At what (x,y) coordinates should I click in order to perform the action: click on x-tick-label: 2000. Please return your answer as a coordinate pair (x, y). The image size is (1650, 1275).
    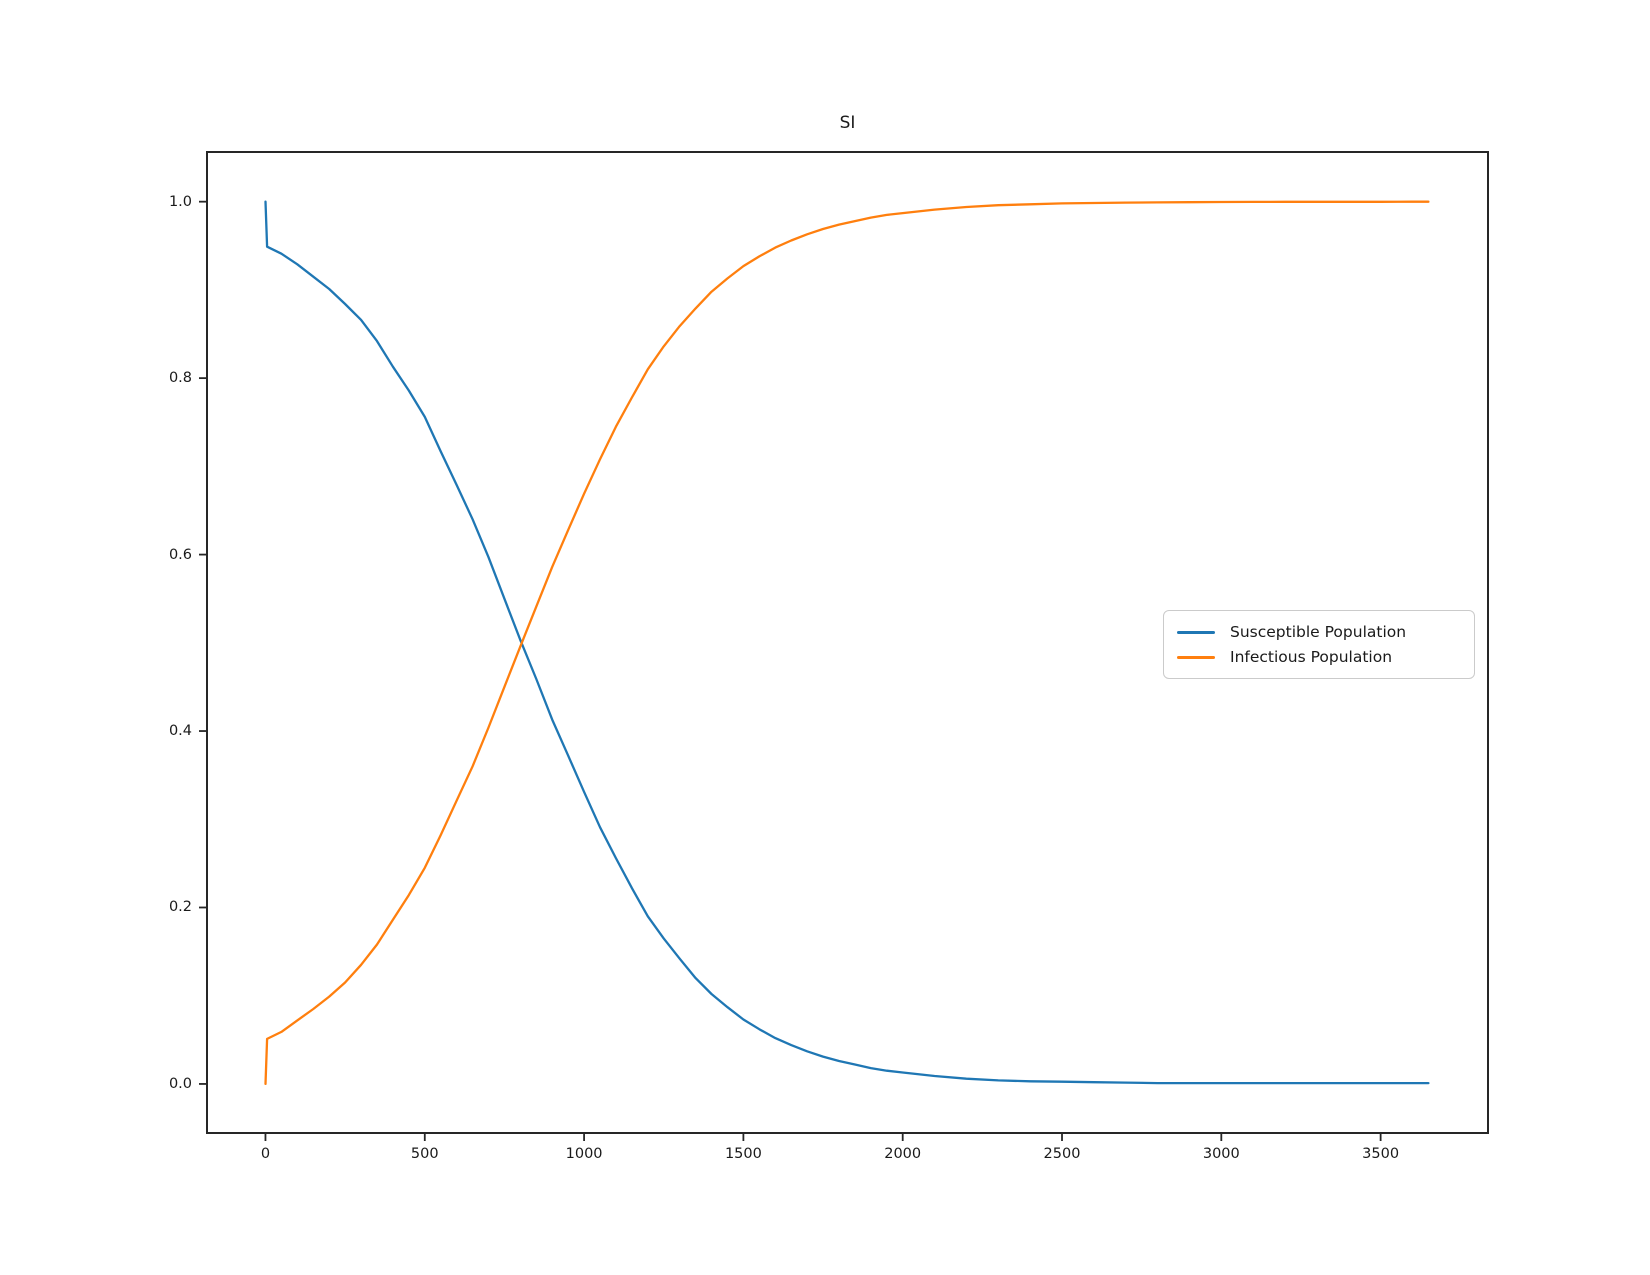
    Looking at the image, I should click on (903, 1154).